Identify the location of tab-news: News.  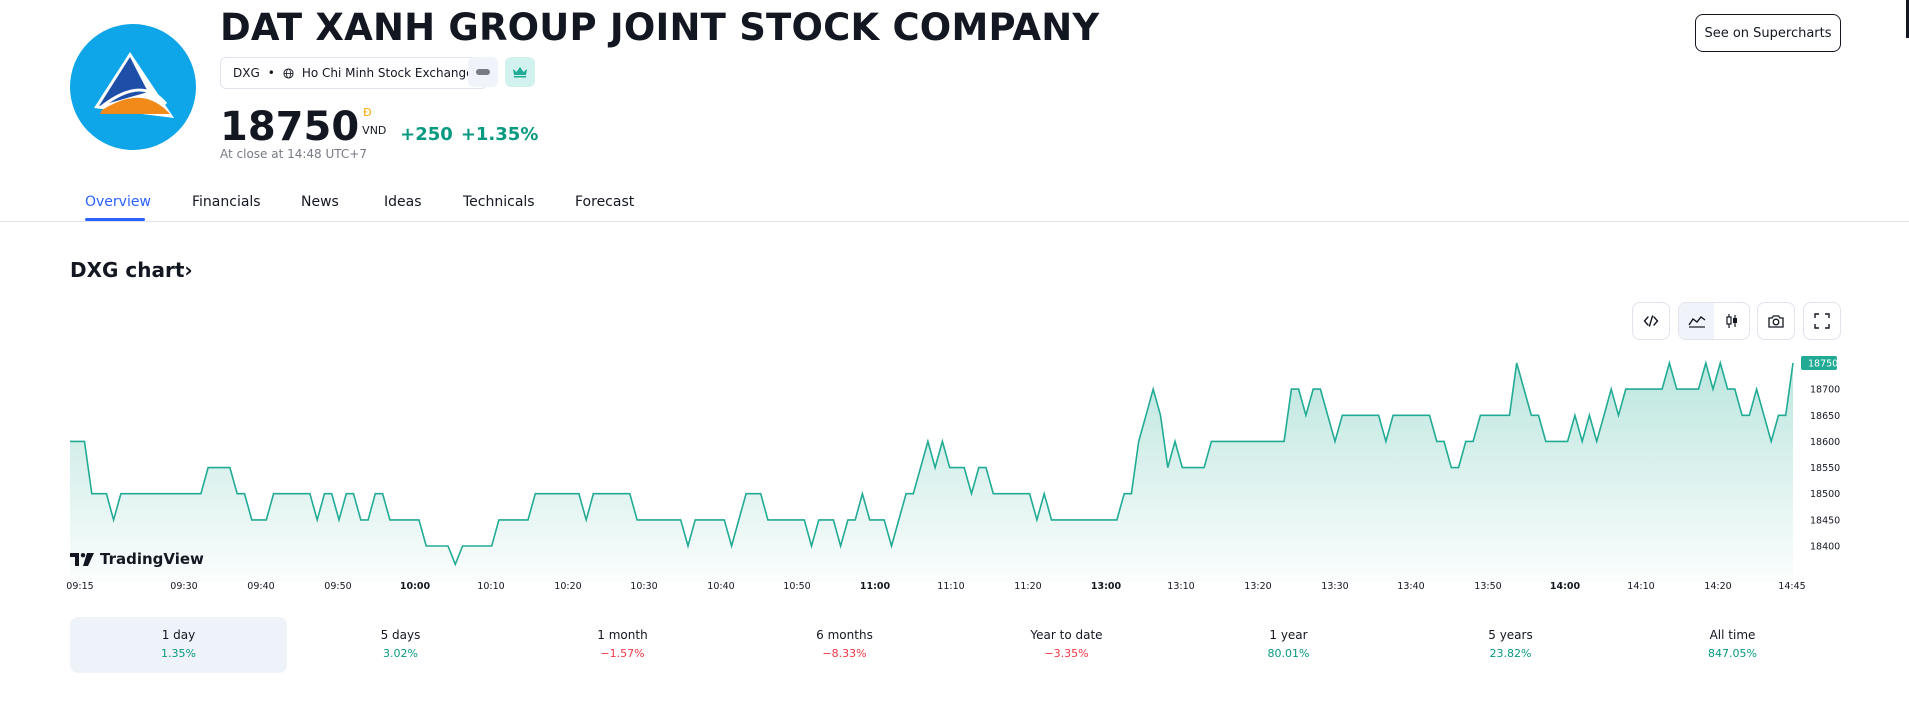
(320, 202).